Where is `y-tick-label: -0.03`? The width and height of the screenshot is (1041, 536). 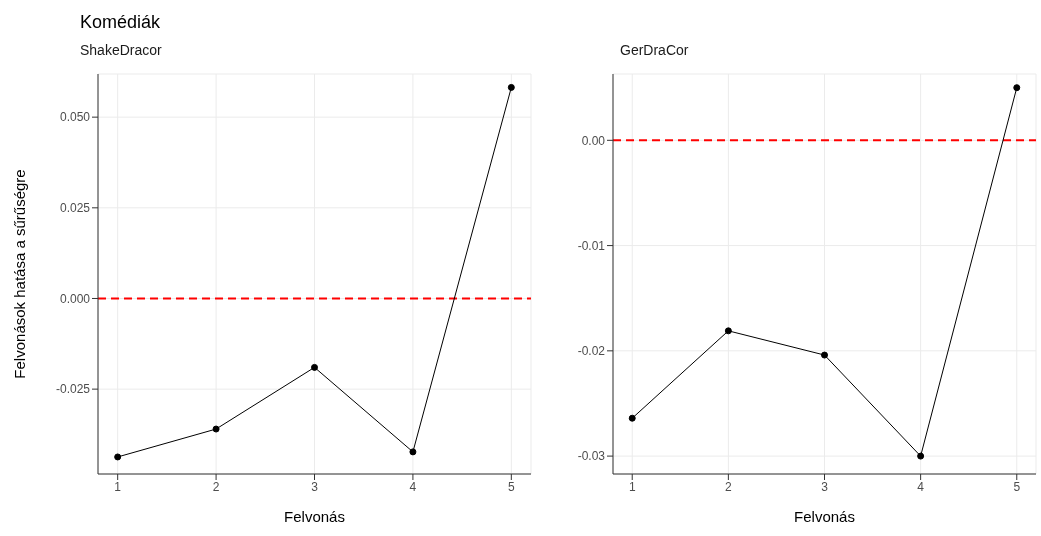 y-tick-label: -0.03 is located at coordinates (591, 456).